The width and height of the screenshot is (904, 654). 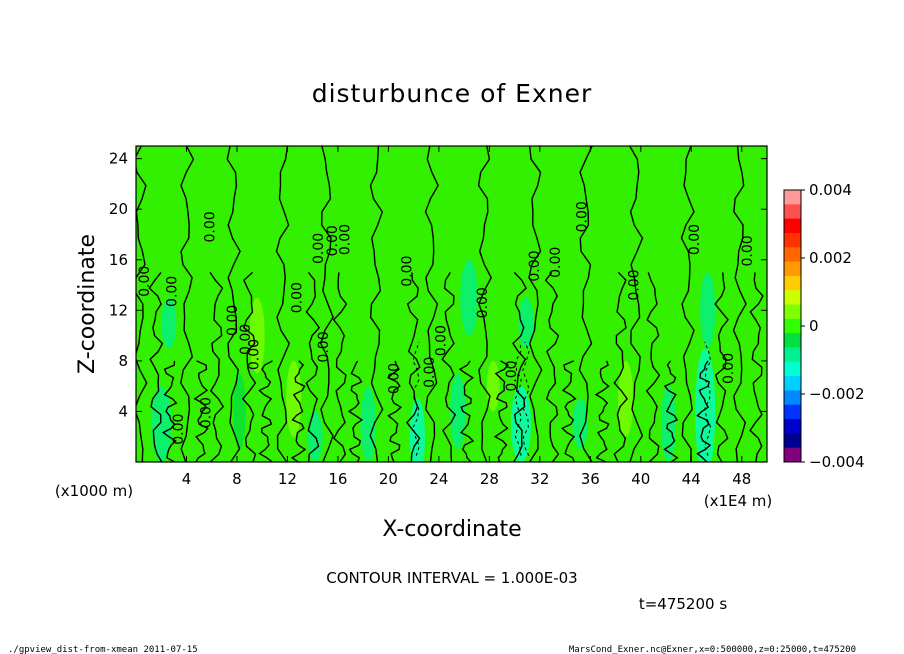 What do you see at coordinates (287, 479) in the screenshot?
I see `x-tick-label: 12` at bounding box center [287, 479].